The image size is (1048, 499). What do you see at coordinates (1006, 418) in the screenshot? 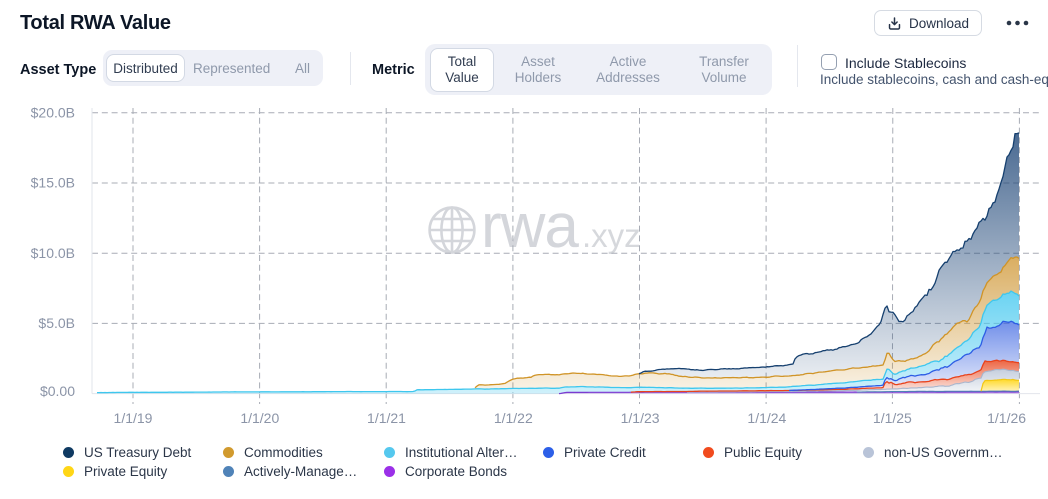
I see `svg-text: 1/1/26` at bounding box center [1006, 418].